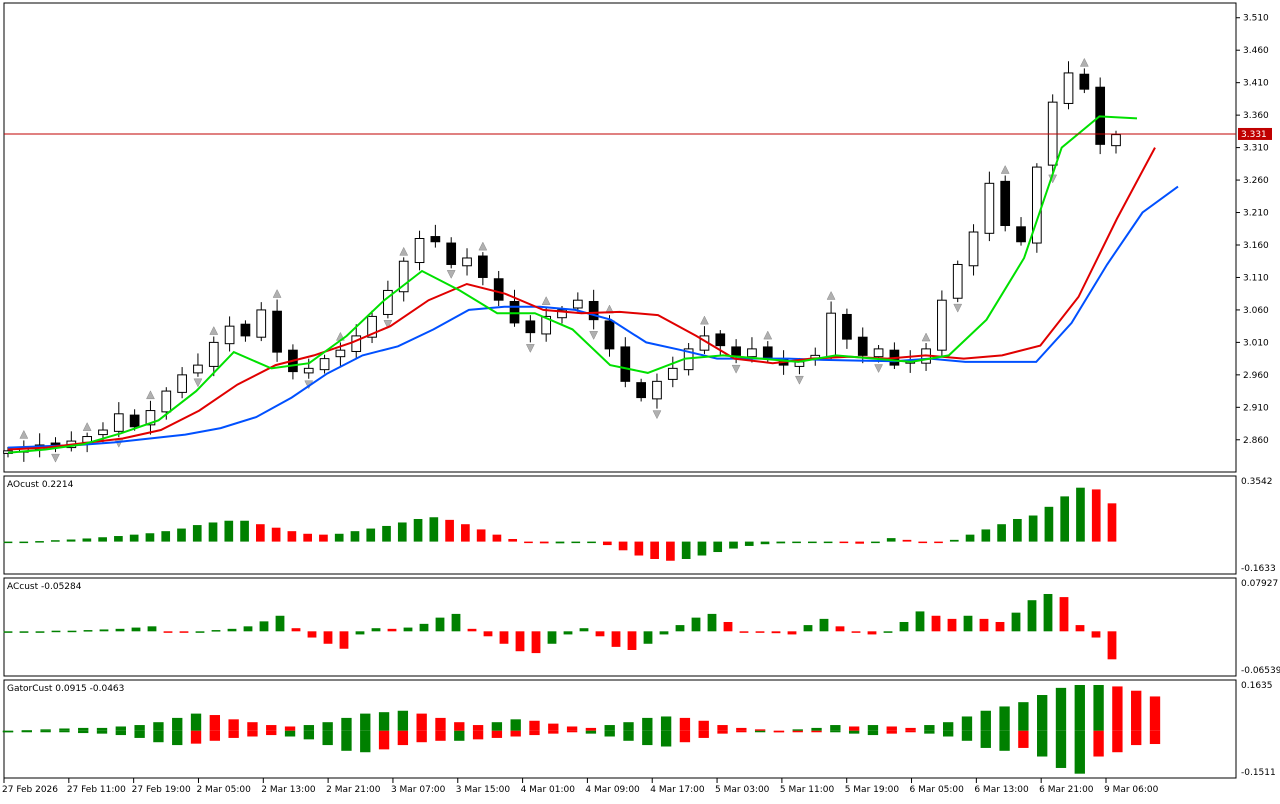 Image resolution: width=1280 pixels, height=804 pixels. Describe the element at coordinates (1256, 116) in the screenshot. I see `y-tick-label: 3.360` at that location.